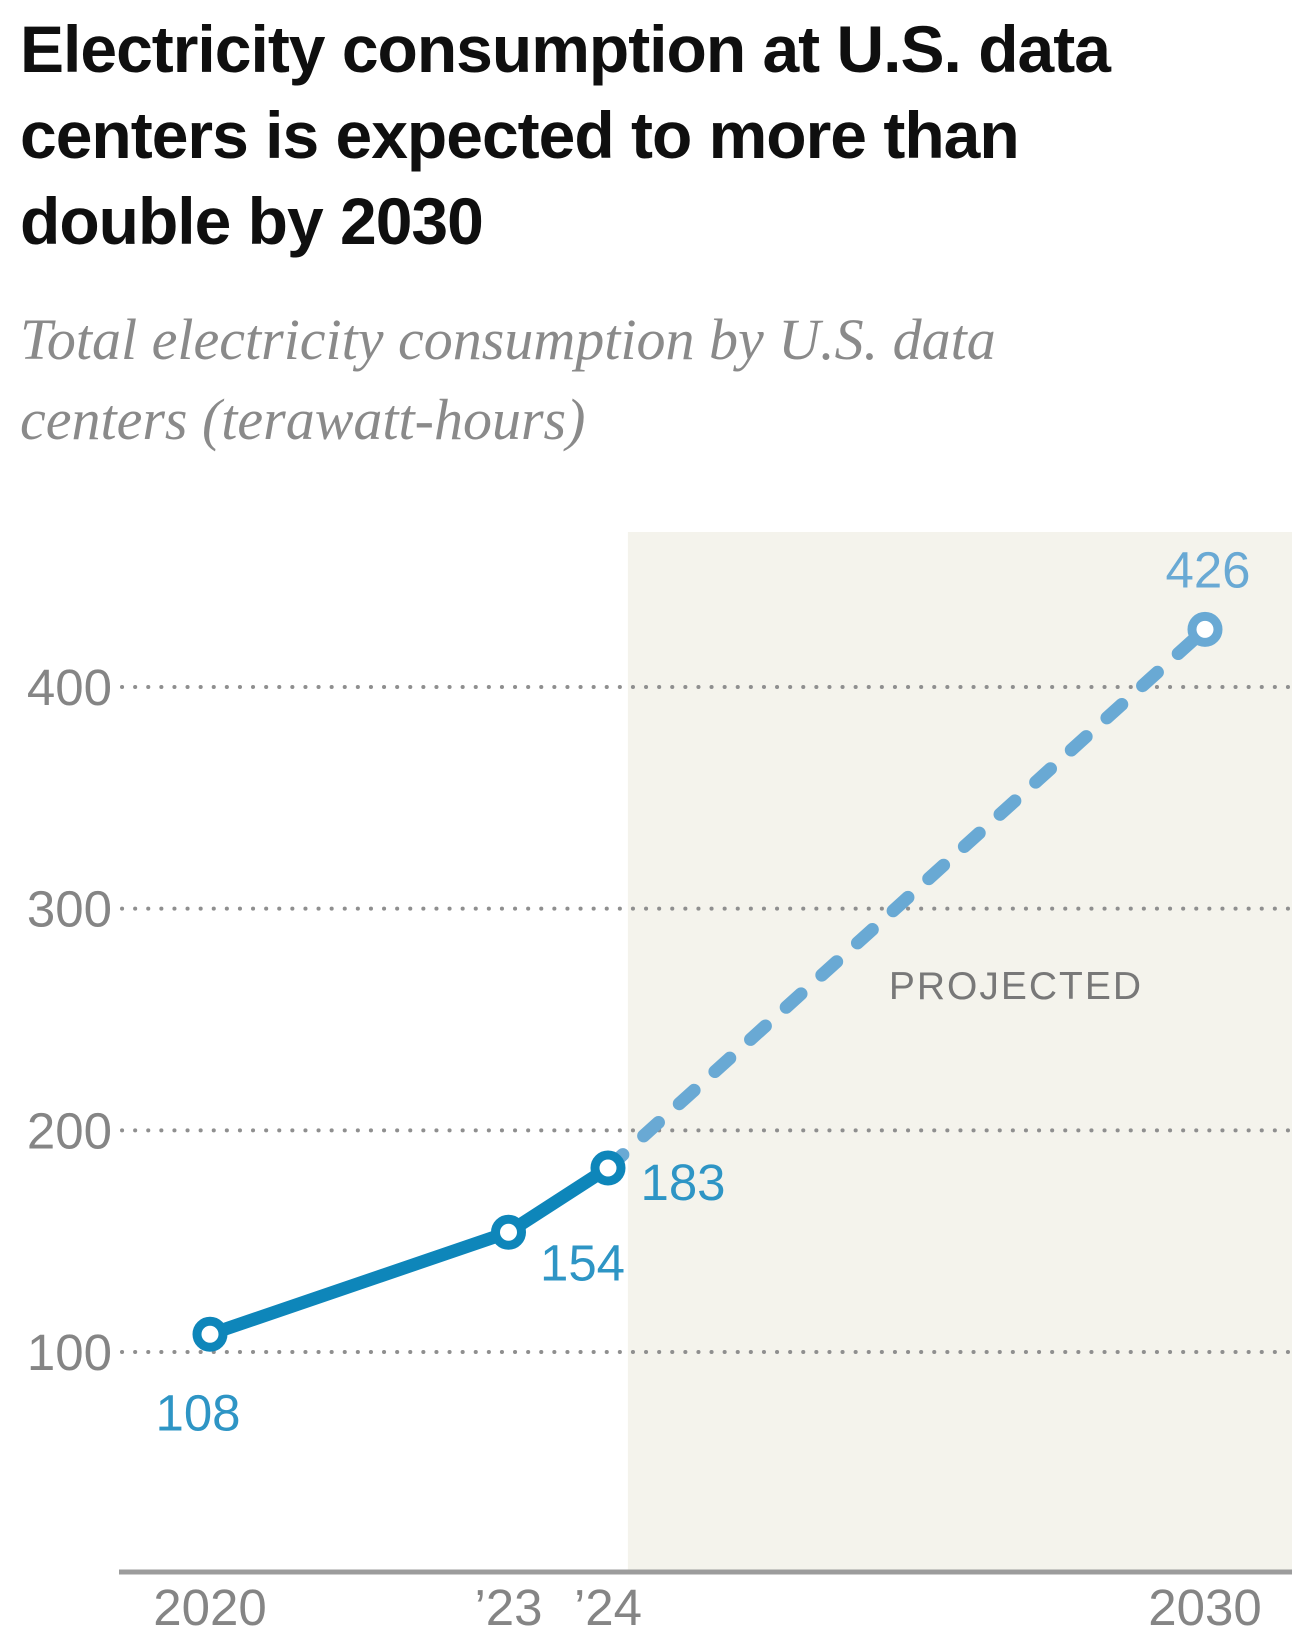  What do you see at coordinates (69, 909) in the screenshot?
I see `y-tick-label-300: 300` at bounding box center [69, 909].